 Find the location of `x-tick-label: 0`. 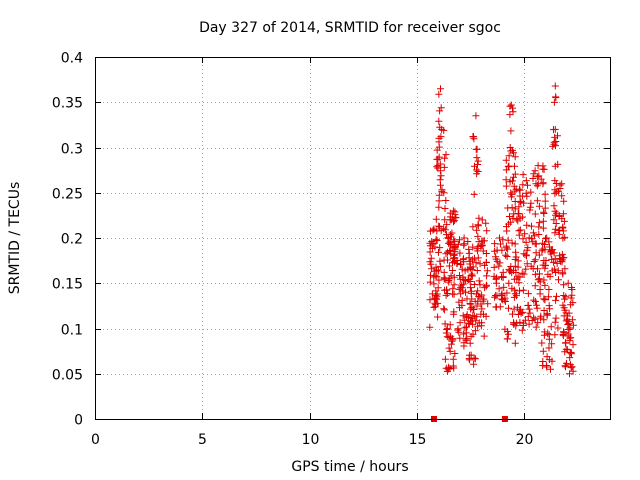

x-tick-label: 0 is located at coordinates (95, 440).